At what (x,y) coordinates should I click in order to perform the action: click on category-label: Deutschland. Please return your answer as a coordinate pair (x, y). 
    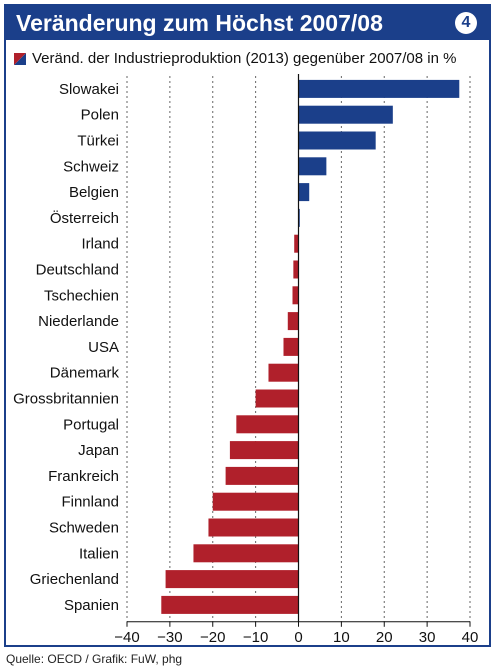
    Looking at the image, I should click on (77, 270).